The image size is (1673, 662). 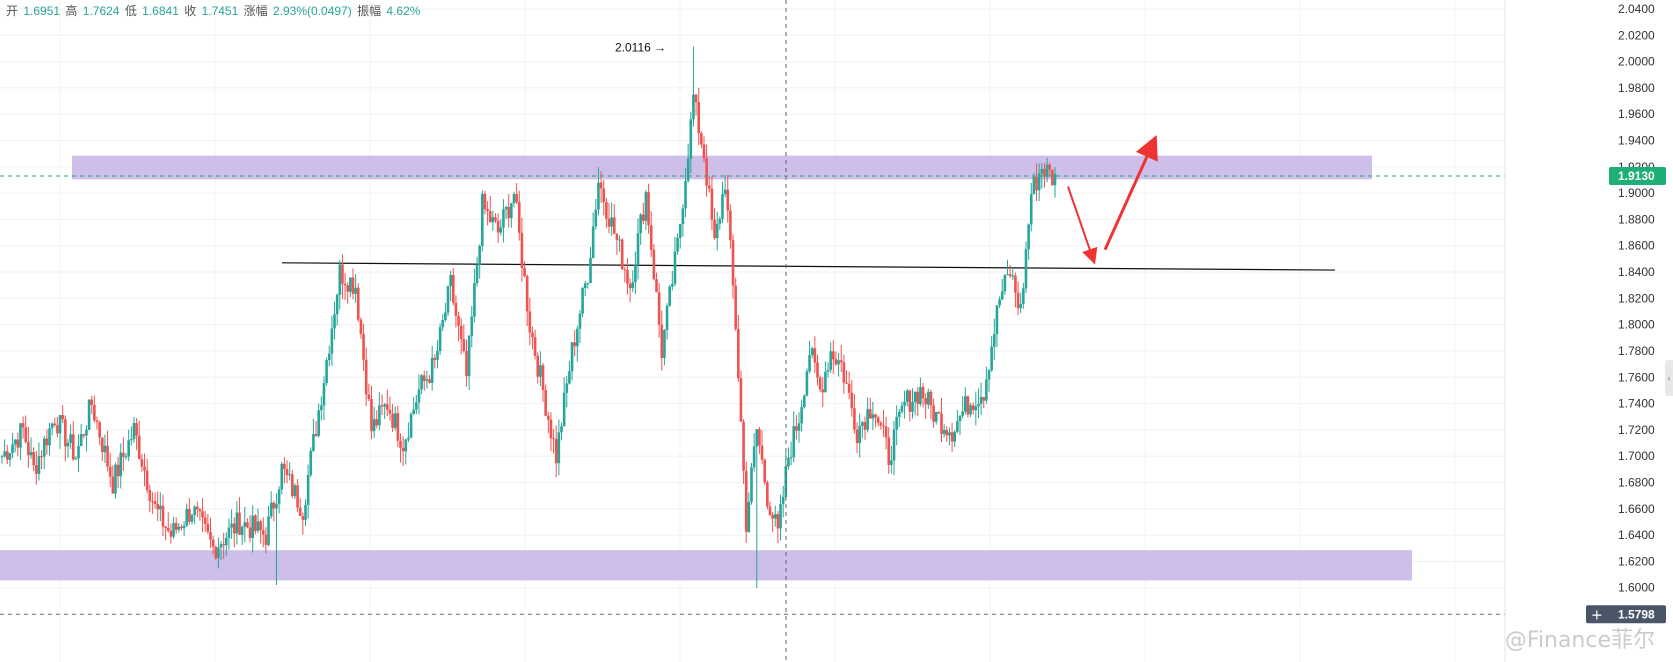 What do you see at coordinates (403, 11) in the screenshot?
I see `amplitude-value: 4.62%` at bounding box center [403, 11].